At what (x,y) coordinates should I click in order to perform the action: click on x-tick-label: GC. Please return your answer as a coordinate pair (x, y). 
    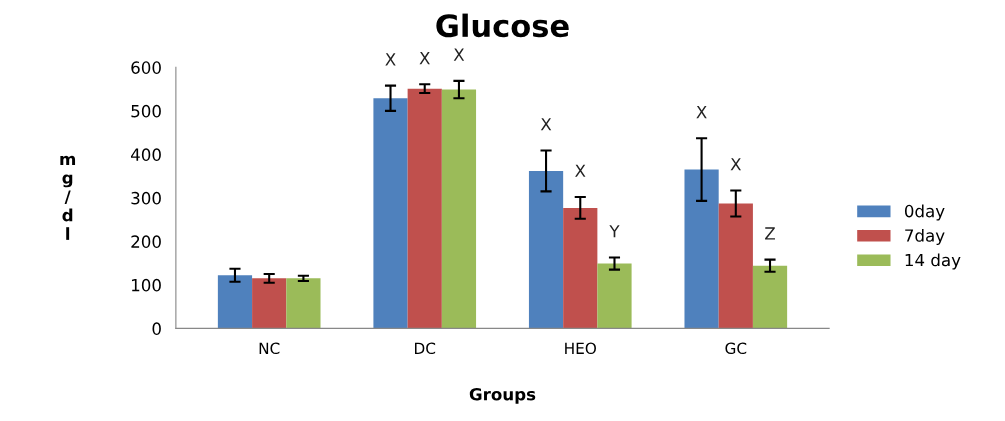
    Looking at the image, I should click on (736, 348).